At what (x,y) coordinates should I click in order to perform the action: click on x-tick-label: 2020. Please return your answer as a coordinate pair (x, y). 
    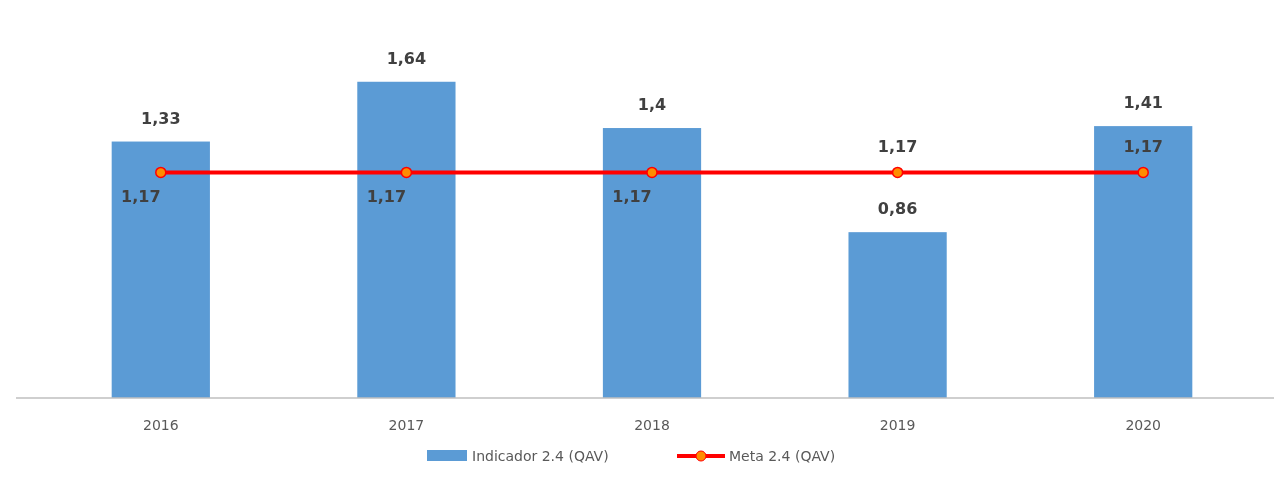
    Looking at the image, I should click on (1143, 425).